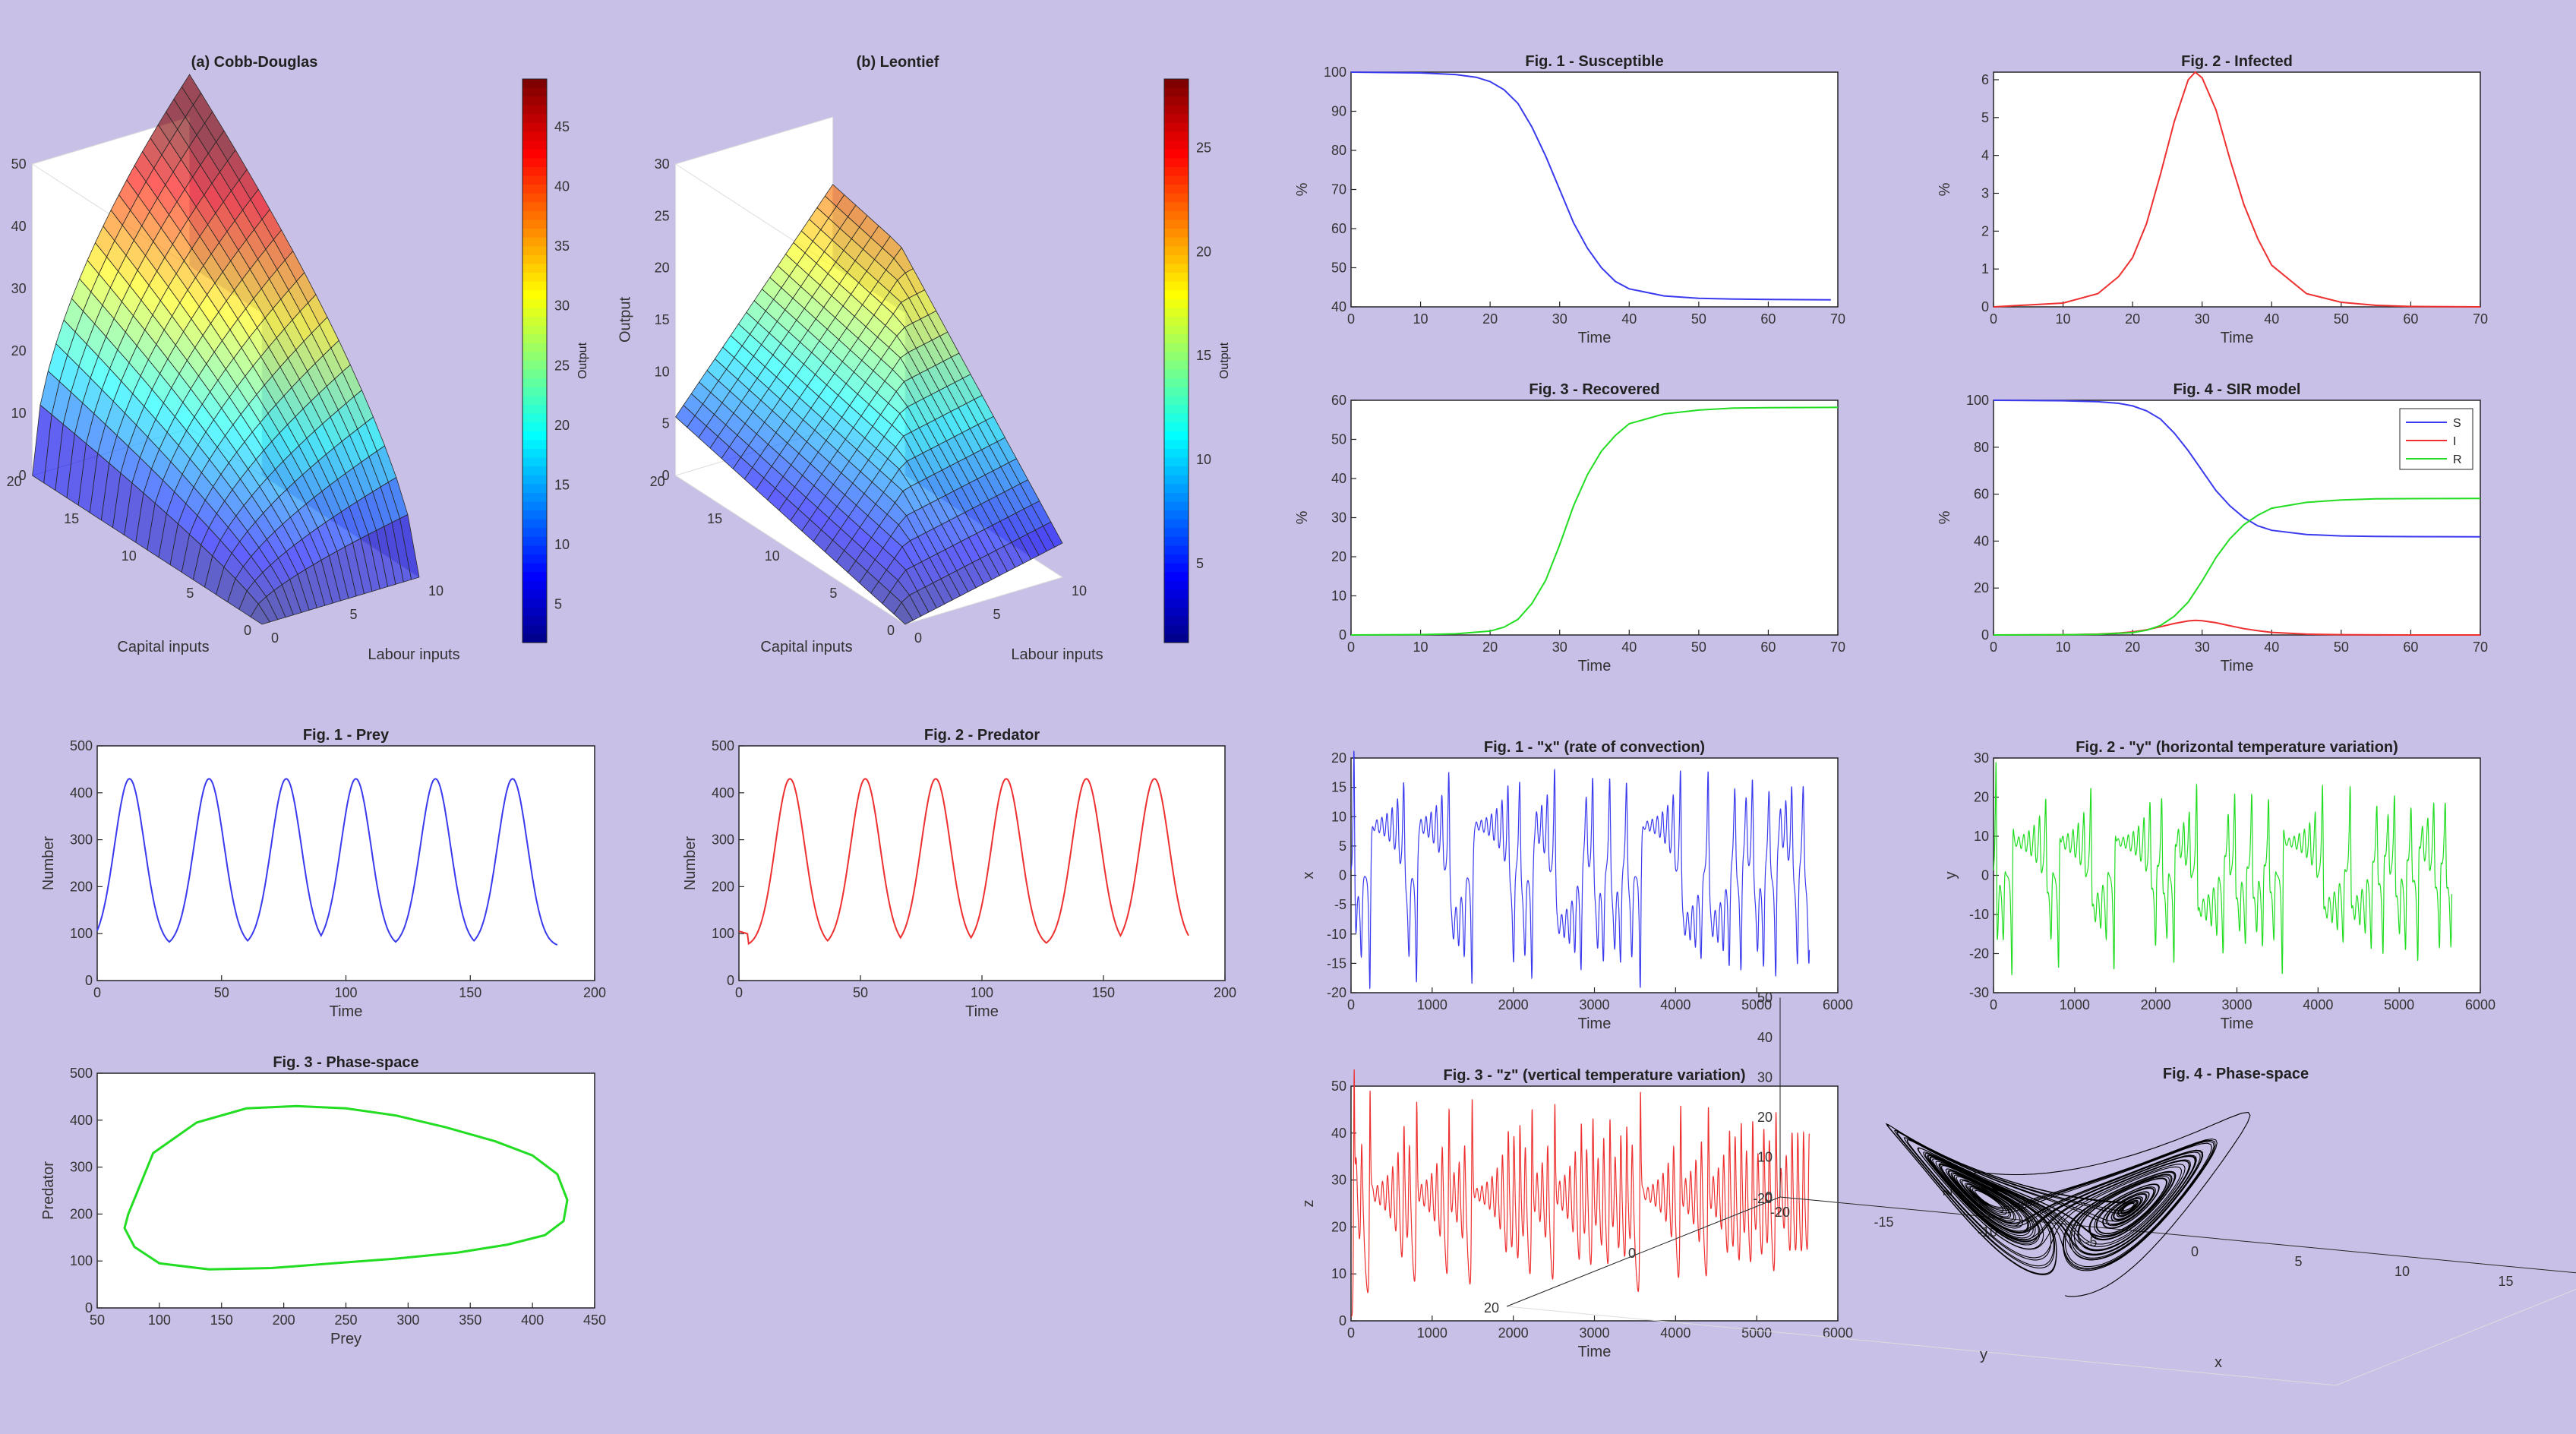  Describe the element at coordinates (1765, 1157) in the screenshot. I see `z-tick-label: 10` at that location.